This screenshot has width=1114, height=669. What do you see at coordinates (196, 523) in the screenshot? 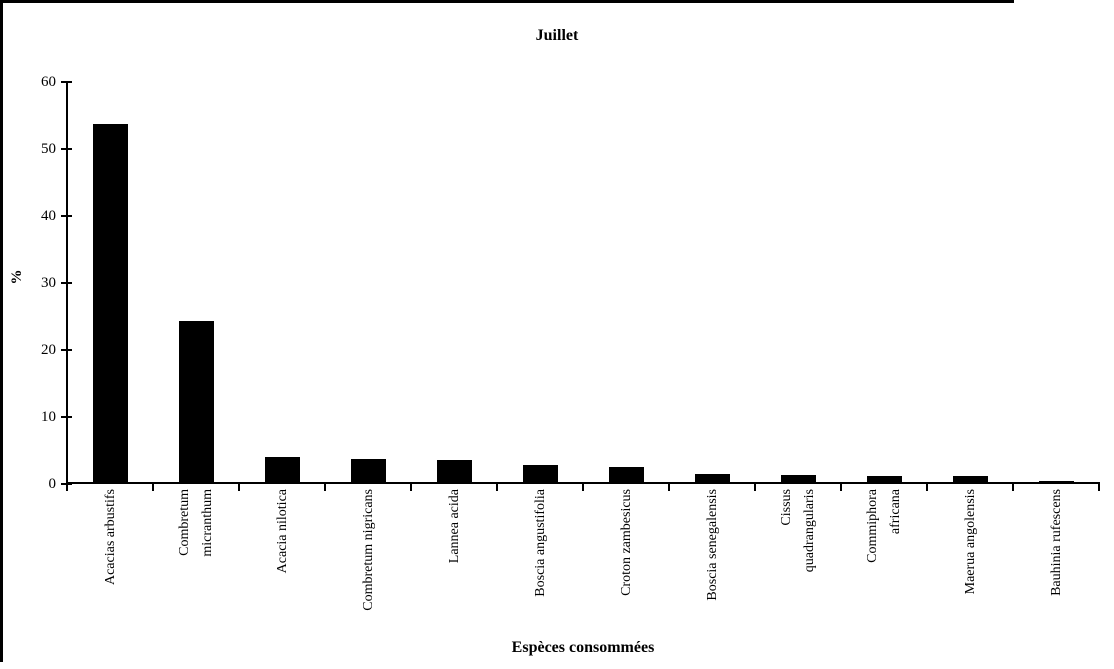
I see `category-label: Combretum micranthum` at bounding box center [196, 523].